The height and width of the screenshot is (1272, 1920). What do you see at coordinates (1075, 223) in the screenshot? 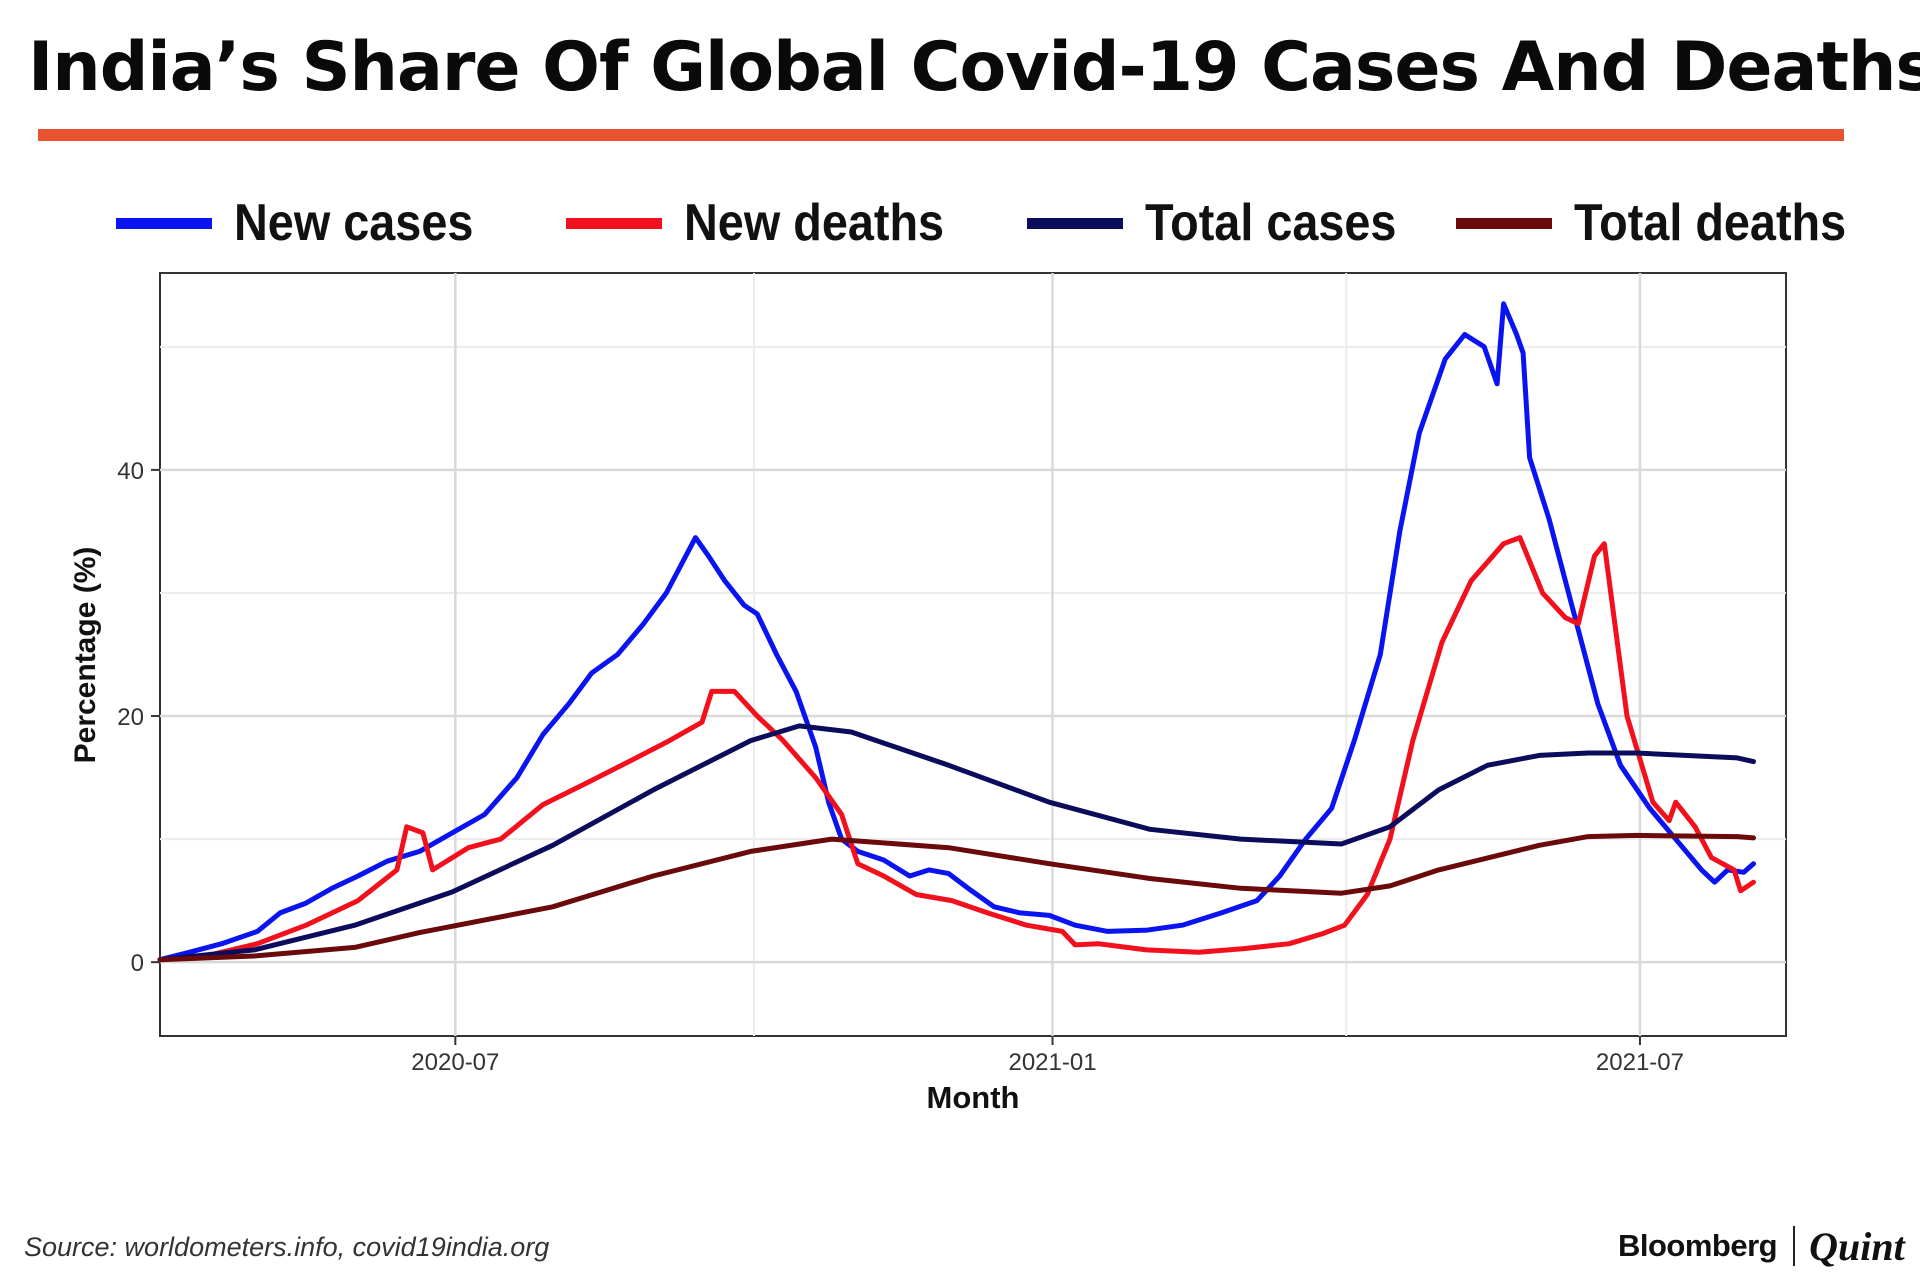
I see `legend-swatch-total-cases` at bounding box center [1075, 223].